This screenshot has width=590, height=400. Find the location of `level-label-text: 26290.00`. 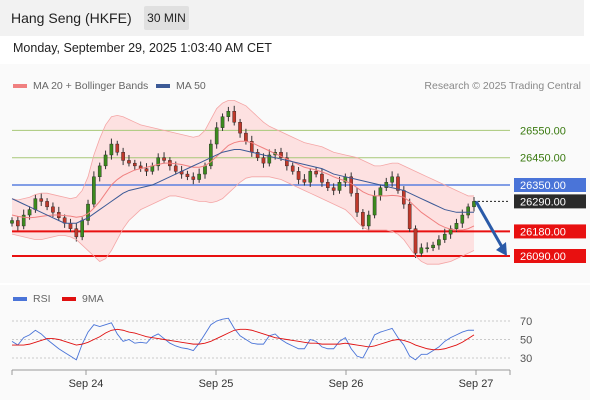

level-label-text: 26290.00 is located at coordinates (543, 202).